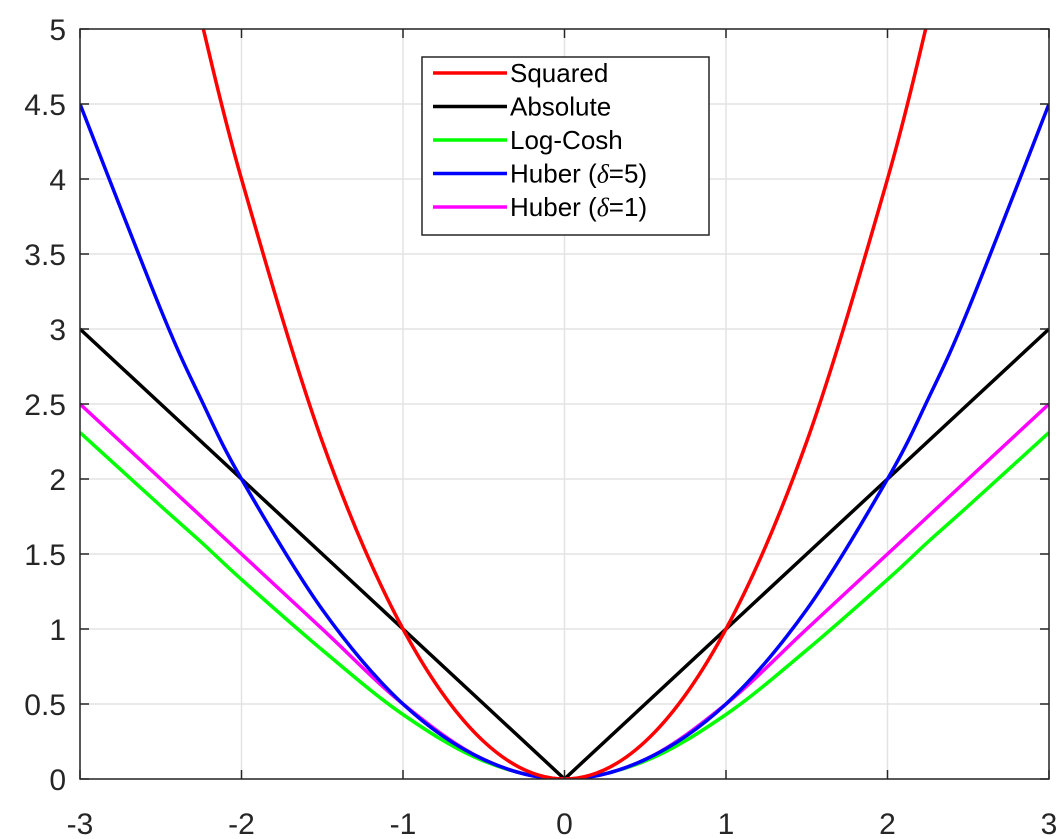 Image resolution: width=1061 pixels, height=839 pixels. I want to click on y-tick-label: 2.5, so click(45, 405).